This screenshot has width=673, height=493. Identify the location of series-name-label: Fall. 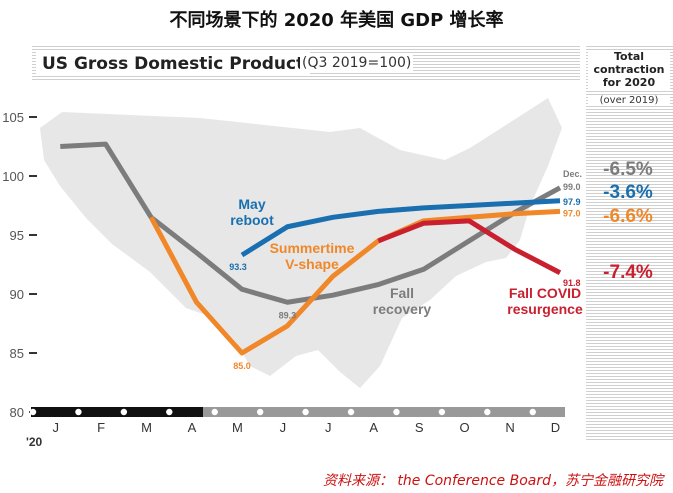
(402, 293).